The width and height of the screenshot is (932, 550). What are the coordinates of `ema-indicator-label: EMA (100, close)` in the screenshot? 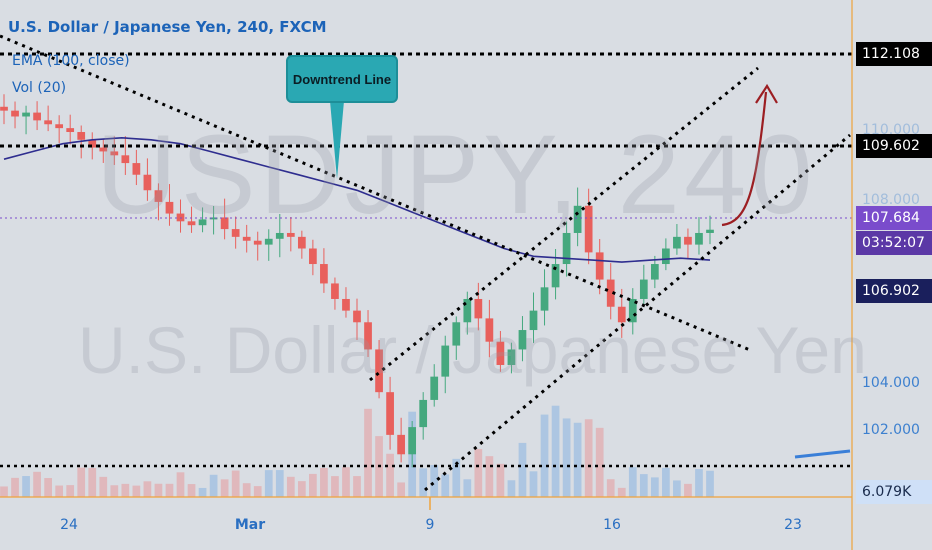 It's located at (71, 61).